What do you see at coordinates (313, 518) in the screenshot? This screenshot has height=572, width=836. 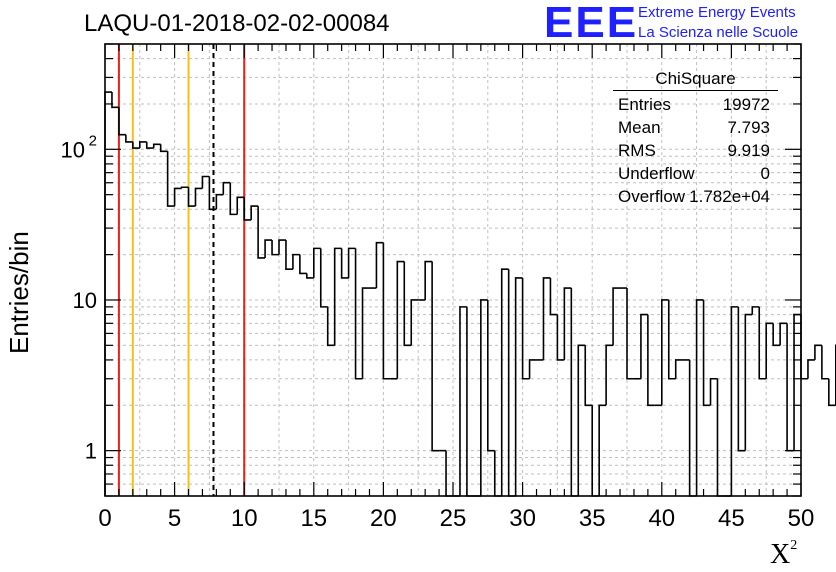 I see `x-tick-label: 15` at bounding box center [313, 518].